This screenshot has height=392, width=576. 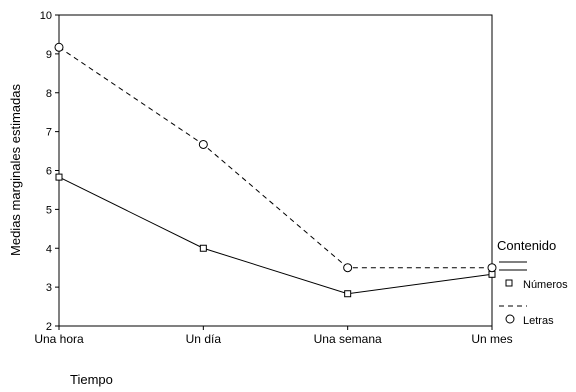 What do you see at coordinates (545, 285) in the screenshot?
I see `legend-label: Números` at bounding box center [545, 285].